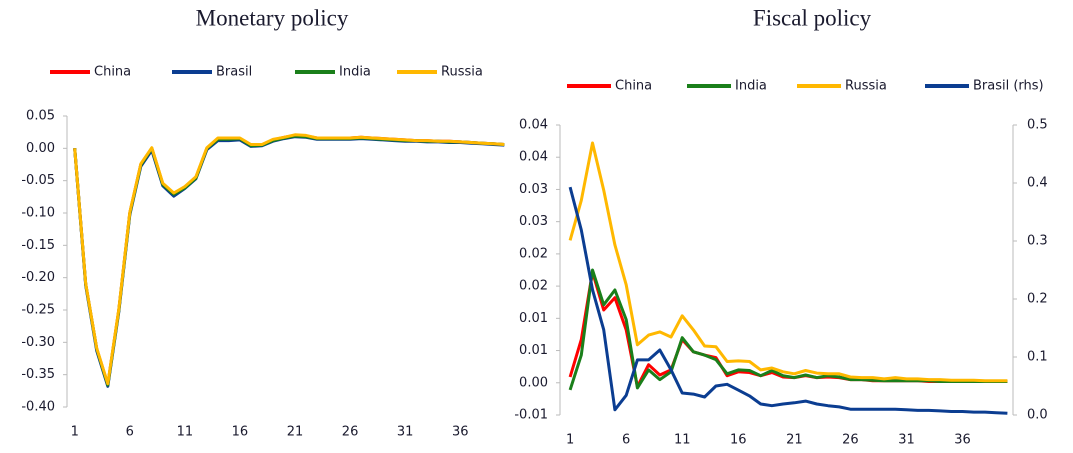 The image size is (1073, 453). Describe the element at coordinates (38, 407) in the screenshot. I see `y-tick-label: -0.40` at that location.